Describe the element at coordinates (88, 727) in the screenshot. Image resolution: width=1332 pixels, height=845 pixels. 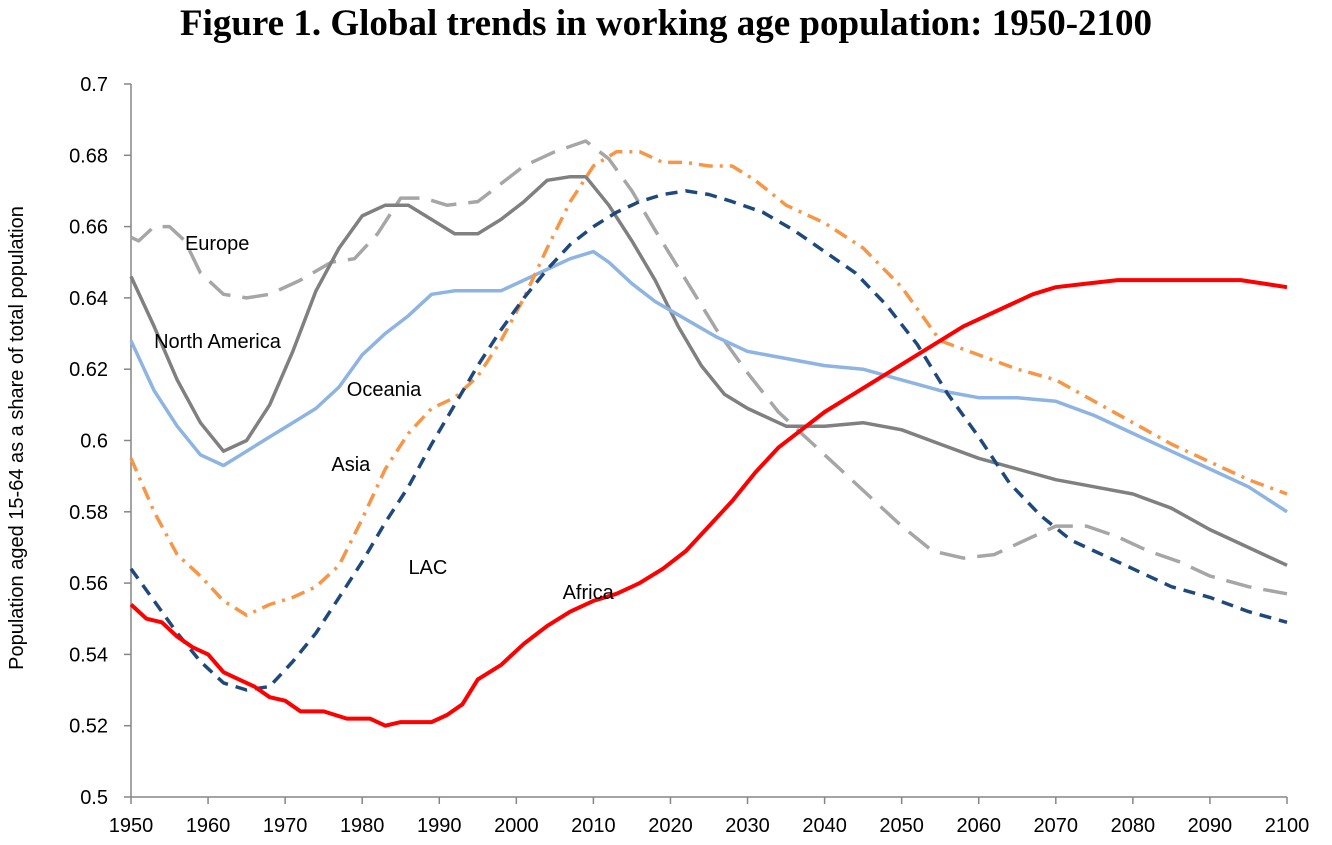
I see `y-tick-label: 0.52` at that location.